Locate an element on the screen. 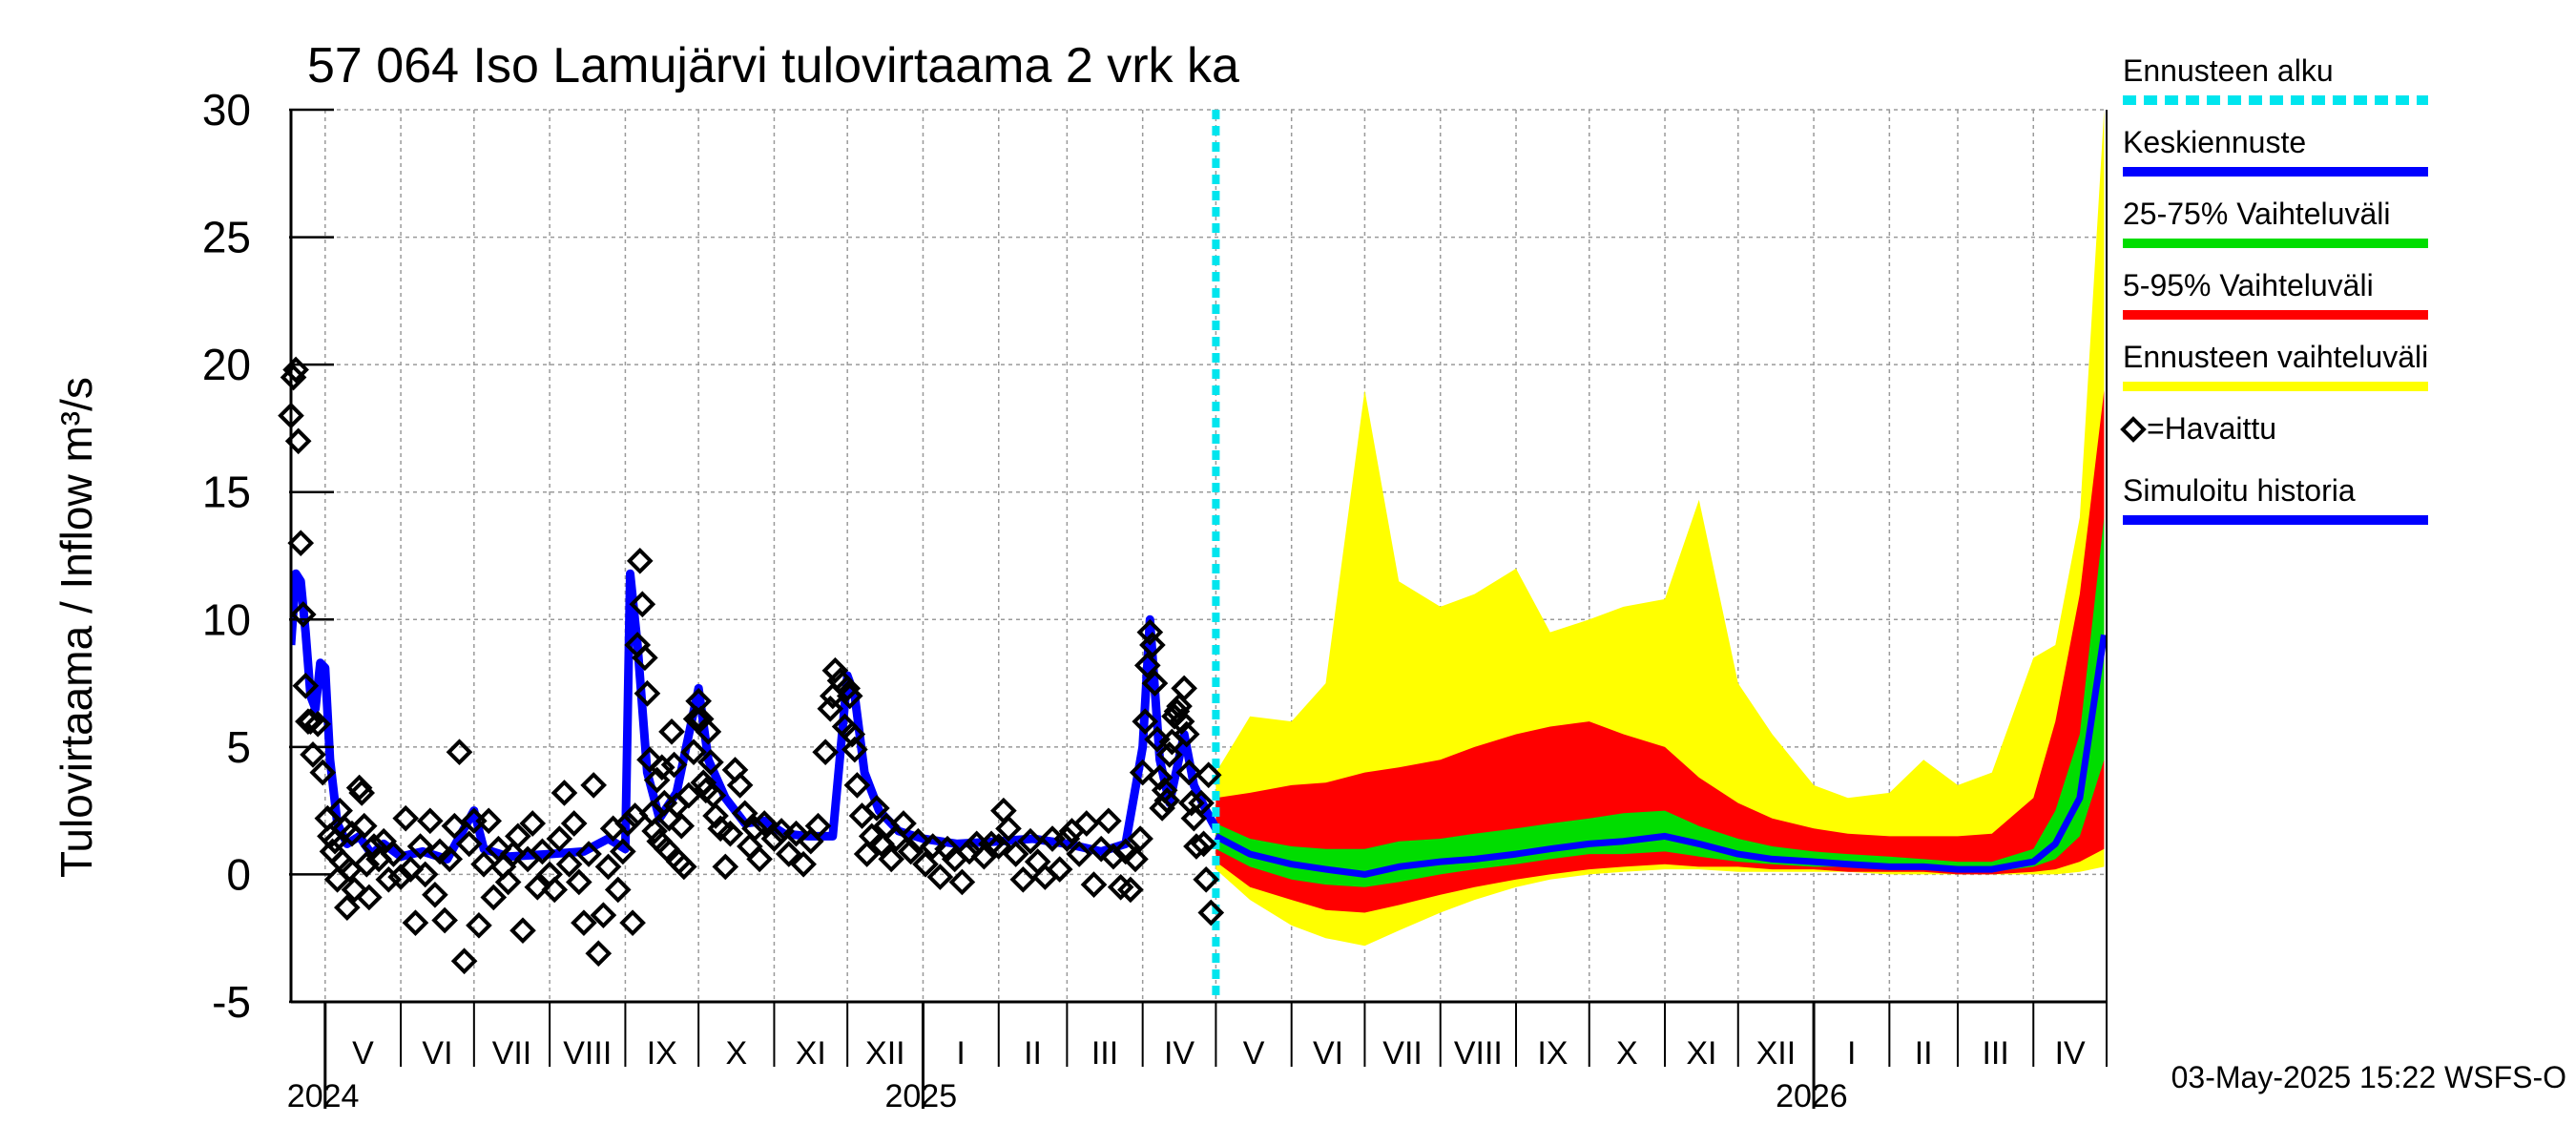  month-label: VII is located at coordinates (512, 1053).